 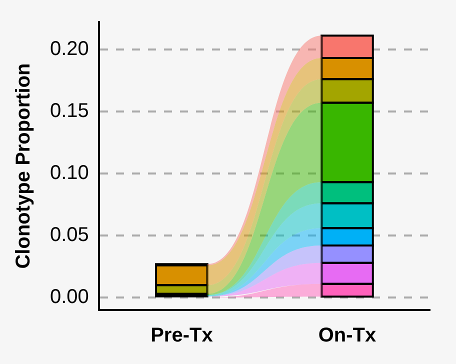 I want to click on x-tick-label: Pre-Tx, so click(x=181, y=335).